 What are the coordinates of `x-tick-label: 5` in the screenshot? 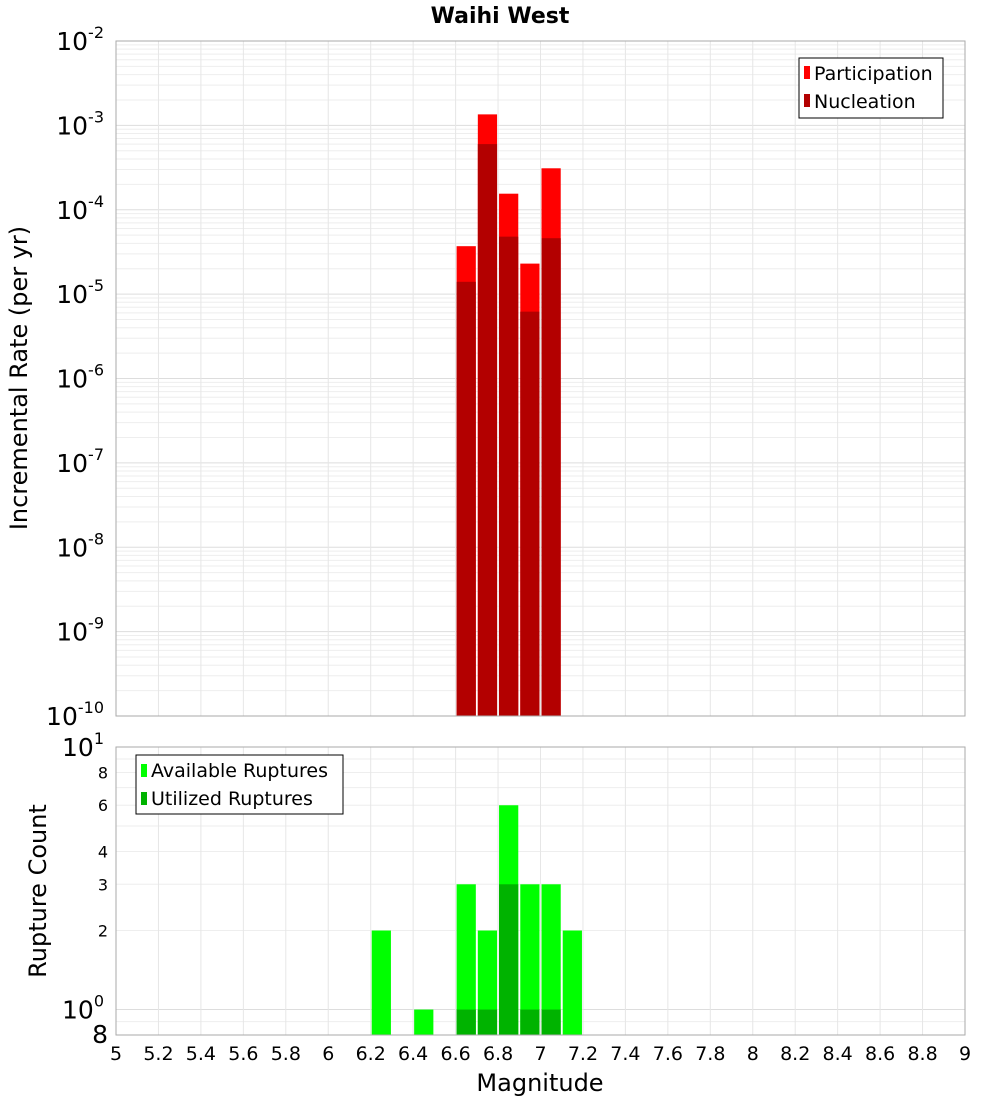 It's located at (116, 1054).